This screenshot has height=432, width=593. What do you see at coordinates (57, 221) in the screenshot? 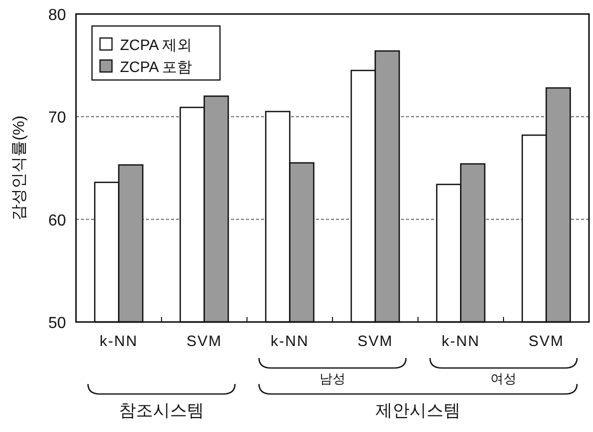
I see `y-tick-label: 60` at bounding box center [57, 221].